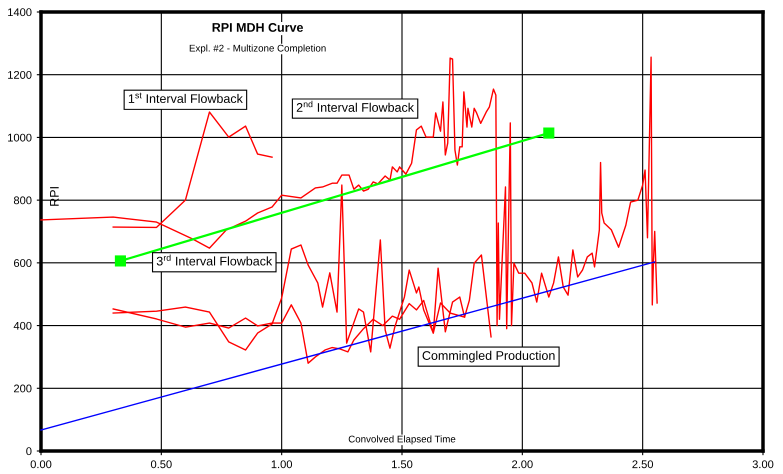 The width and height of the screenshot is (783, 474). What do you see at coordinates (20, 74) in the screenshot?
I see `y-tick-label: 1200` at bounding box center [20, 74].